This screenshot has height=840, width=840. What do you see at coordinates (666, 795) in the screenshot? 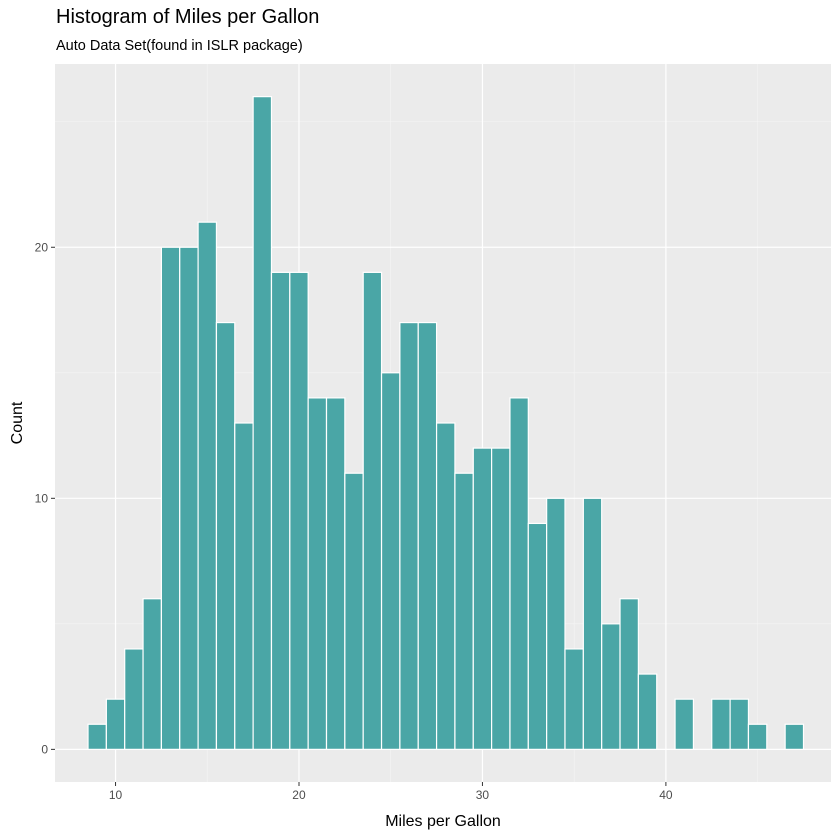
I see `x-tick-label: 40` at bounding box center [666, 795].